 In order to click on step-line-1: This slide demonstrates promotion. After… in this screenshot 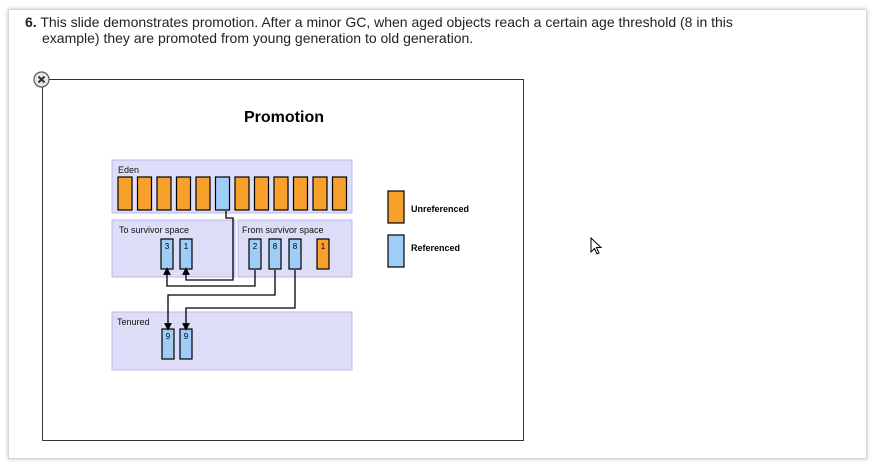, I will do `click(386, 22)`.